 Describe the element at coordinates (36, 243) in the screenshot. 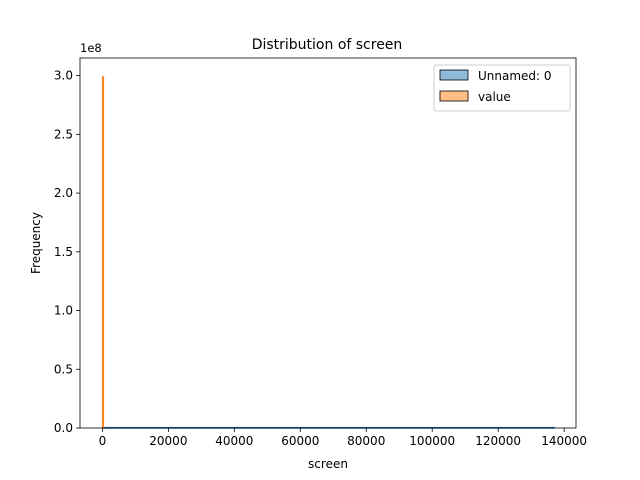

I see `y-axis-label: Frequency` at that location.